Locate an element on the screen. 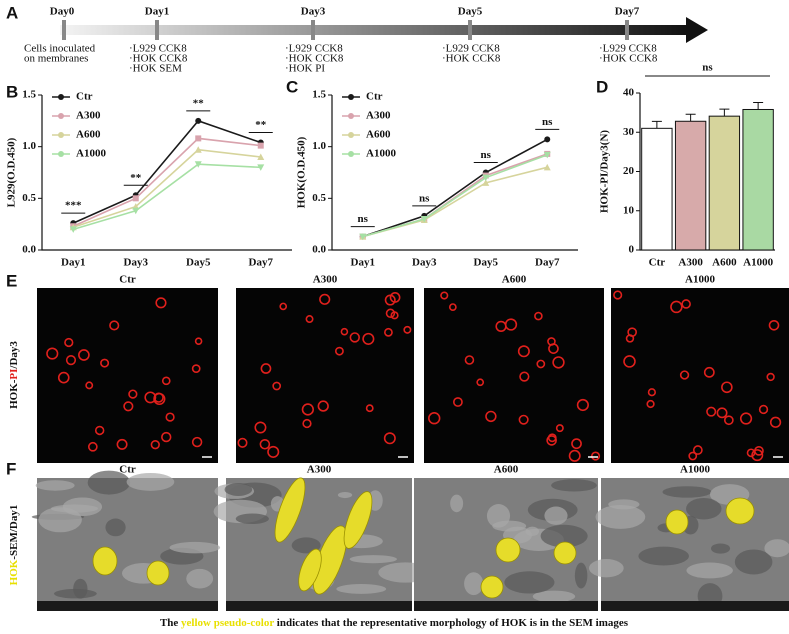 The width and height of the screenshot is (789, 634). x-tick-label: Day5 is located at coordinates (198, 263).